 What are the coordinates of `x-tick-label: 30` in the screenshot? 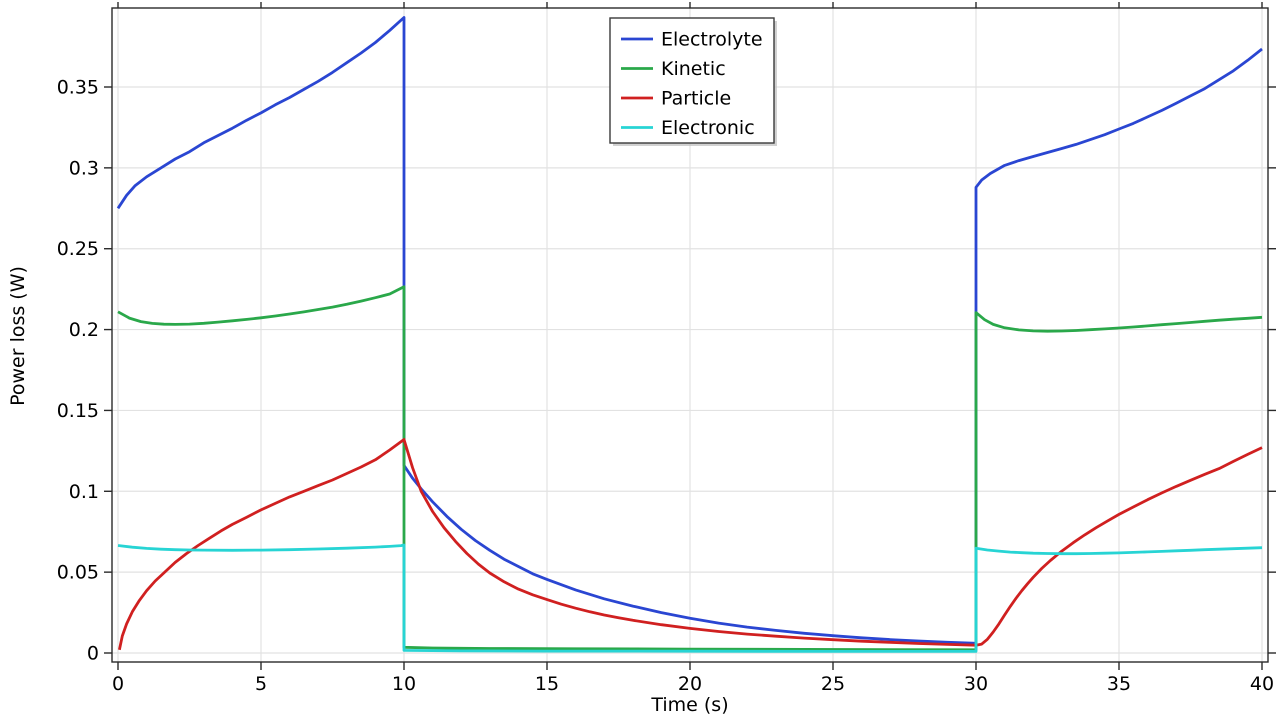 It's located at (976, 684).